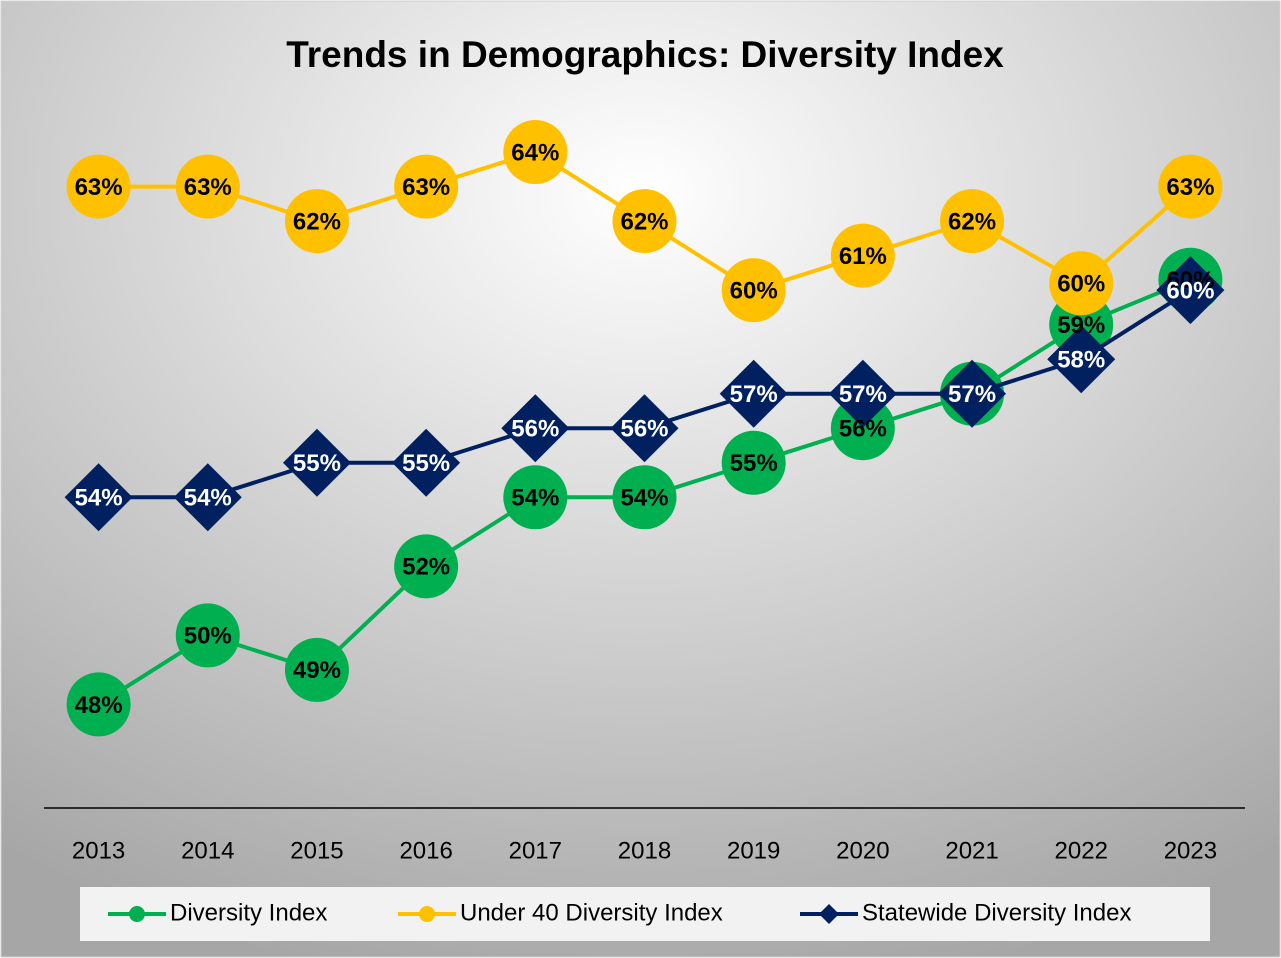 Image resolution: width=1281 pixels, height=958 pixels. I want to click on data-label: 49%, so click(317, 670).